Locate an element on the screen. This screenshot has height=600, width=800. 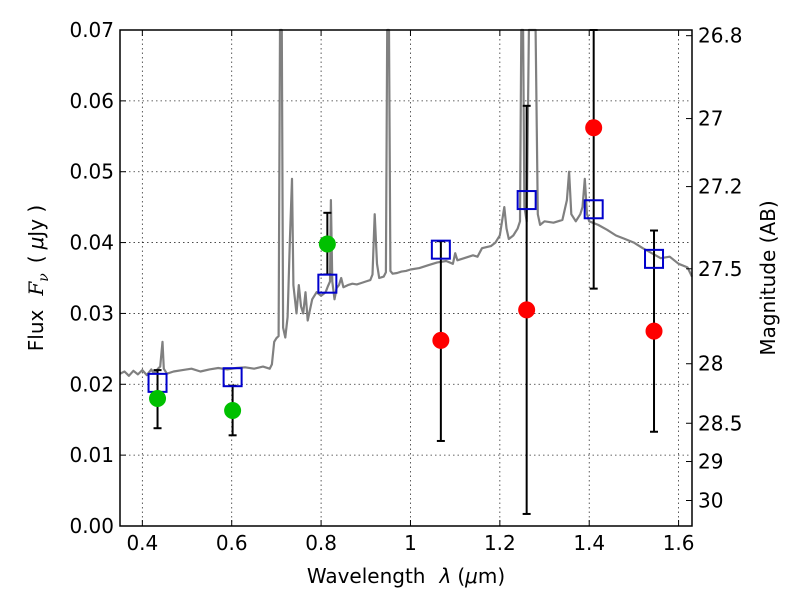
y-tick-label: 0.03 is located at coordinates (91, 313).